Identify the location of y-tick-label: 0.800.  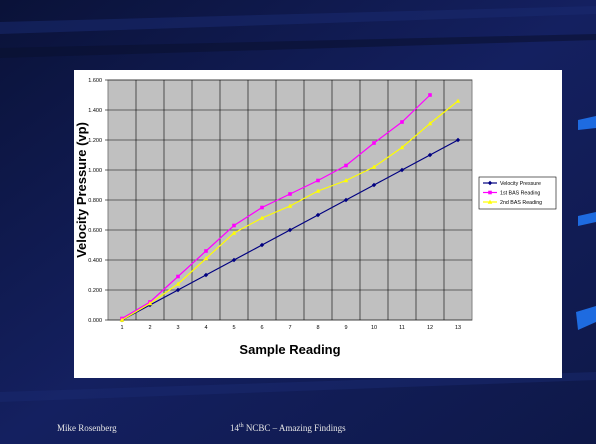
(95, 201).